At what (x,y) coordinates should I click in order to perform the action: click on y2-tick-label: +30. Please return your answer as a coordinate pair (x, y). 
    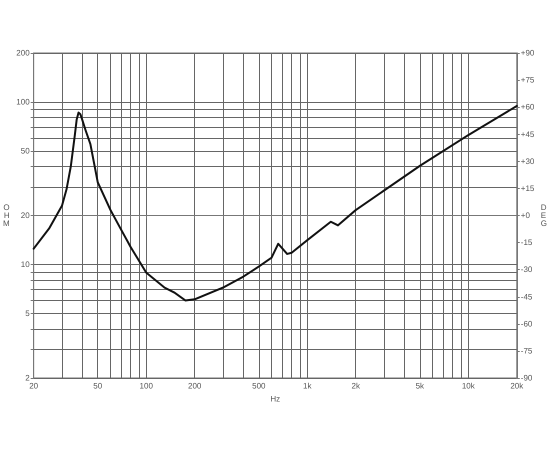
    Looking at the image, I should click on (527, 161).